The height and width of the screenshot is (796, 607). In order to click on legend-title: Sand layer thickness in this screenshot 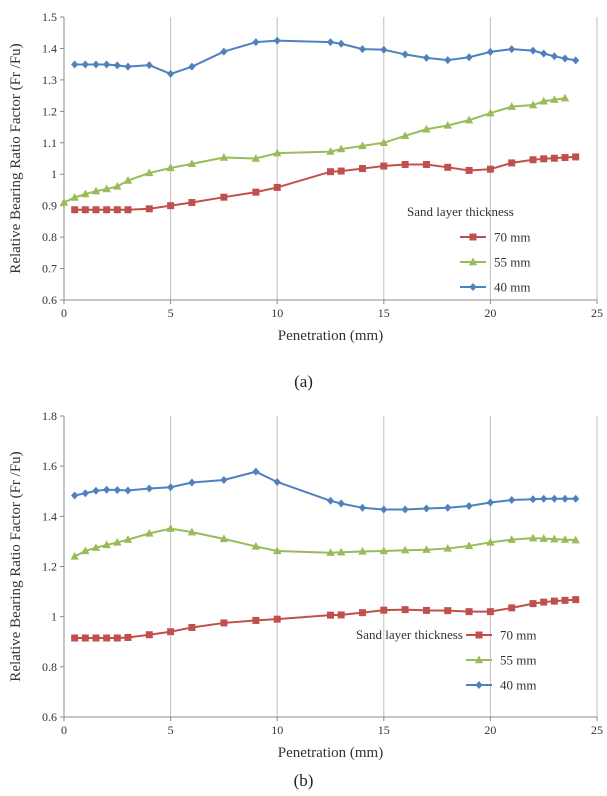, I will do `click(409, 634)`.